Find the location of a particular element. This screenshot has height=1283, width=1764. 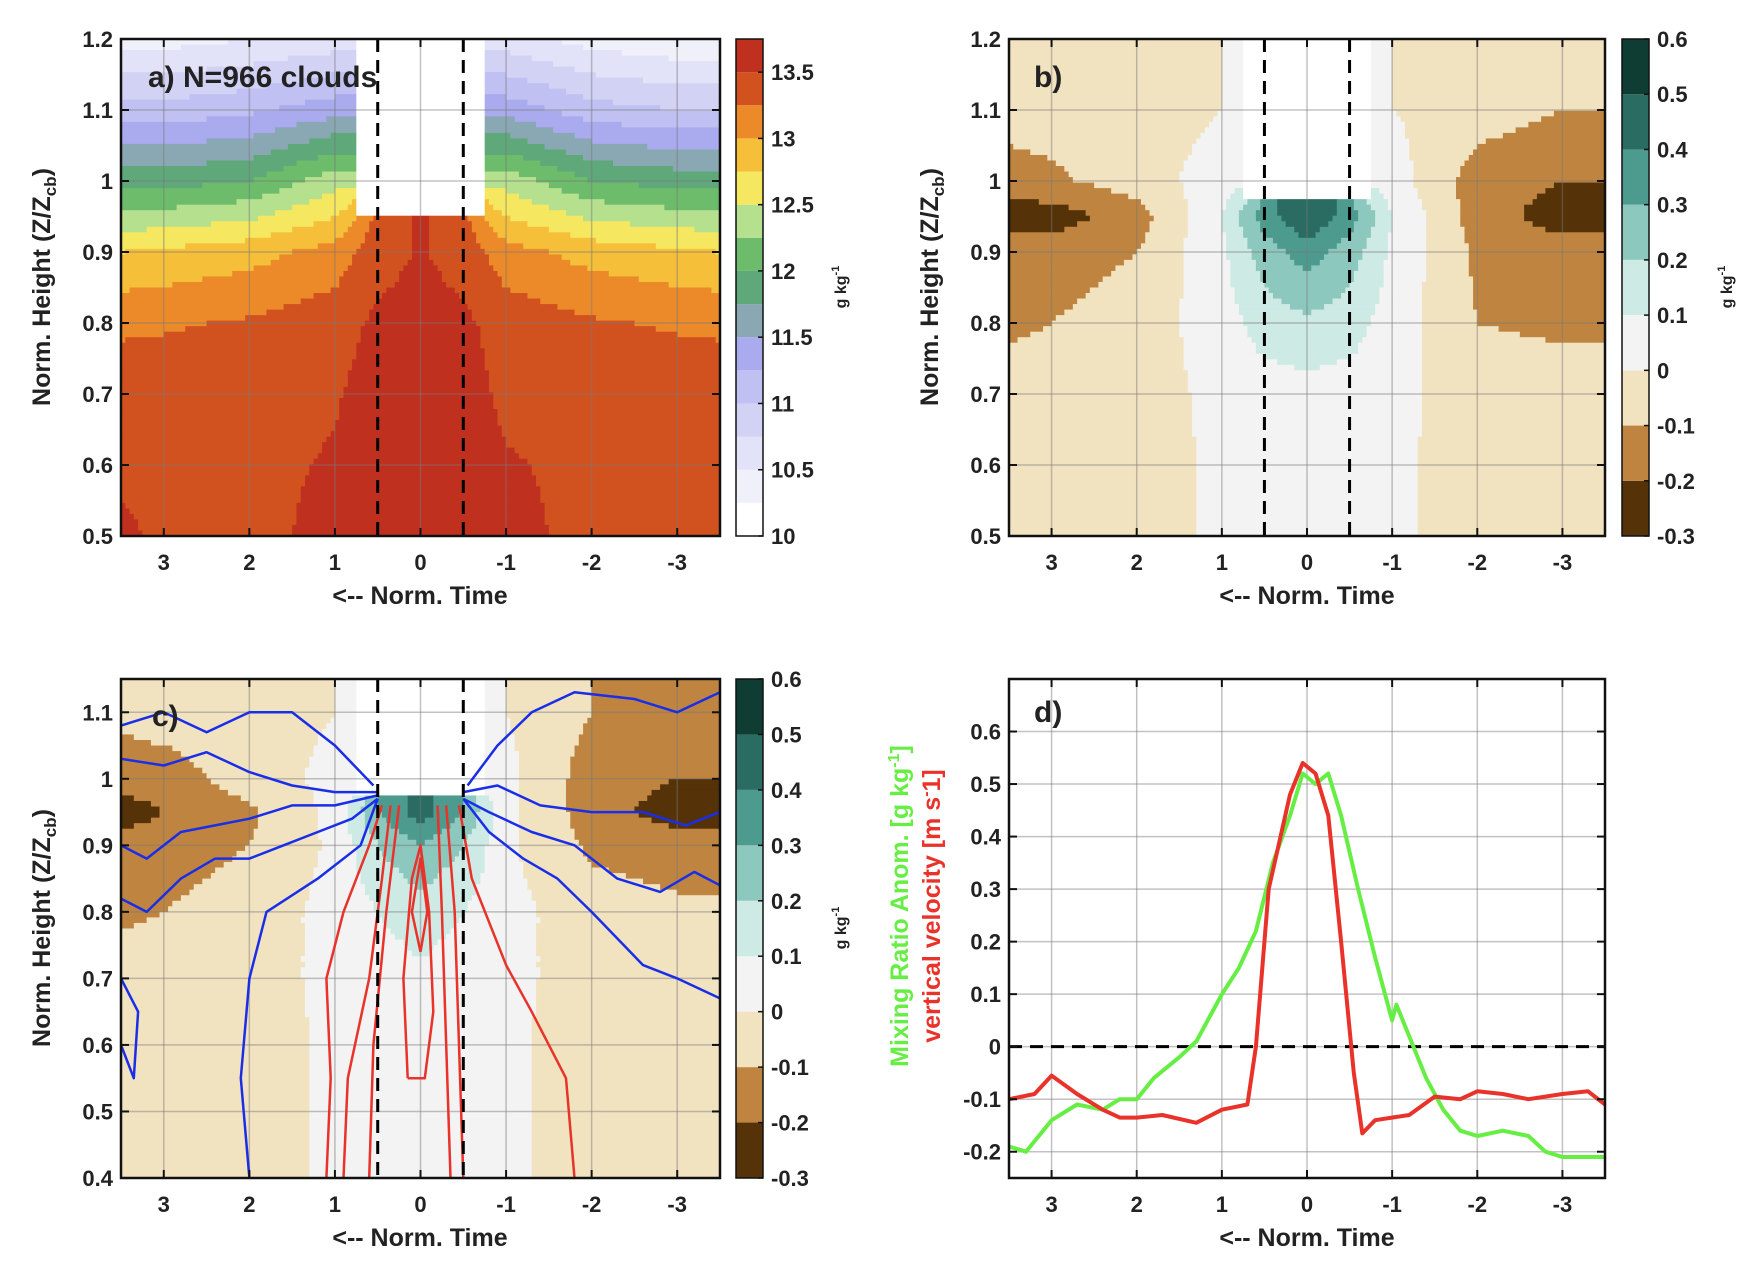

heatmap-a is located at coordinates (421, 288).